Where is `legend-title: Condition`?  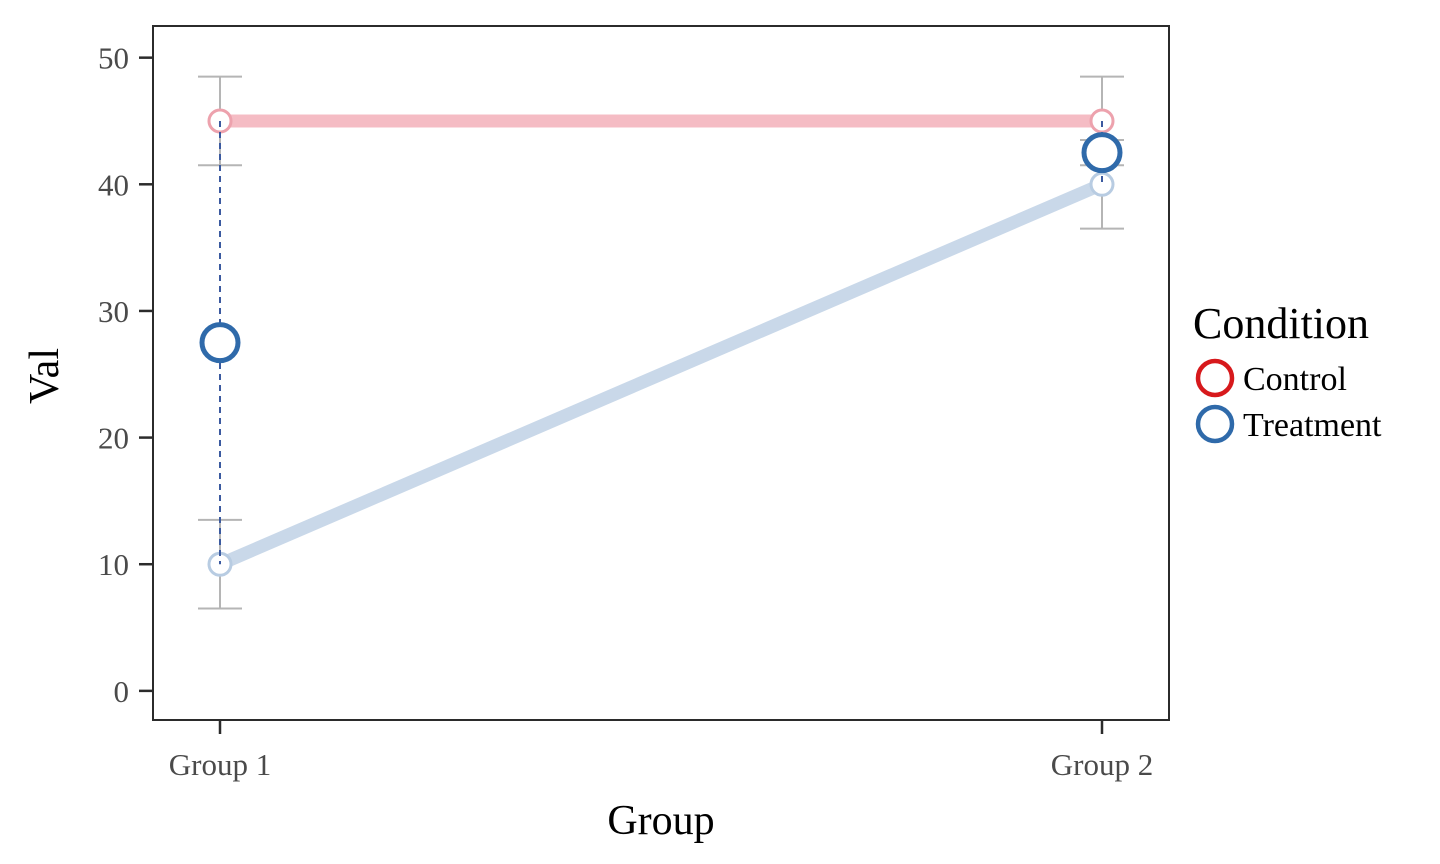
legend-title: Condition is located at coordinates (1281, 323).